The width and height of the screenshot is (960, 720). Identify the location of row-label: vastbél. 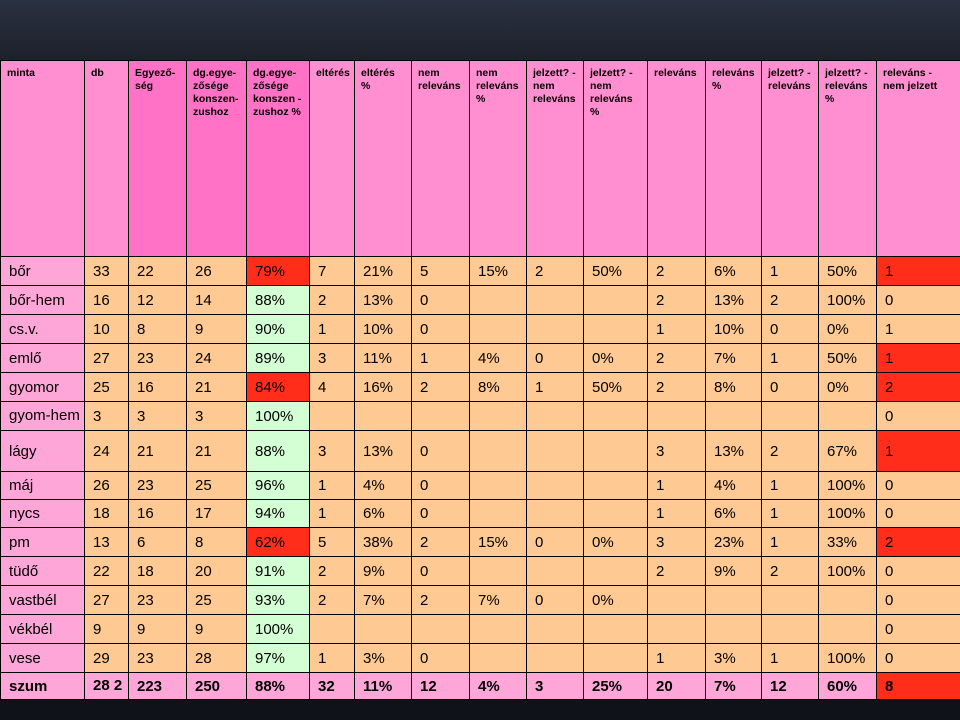
(42, 600).